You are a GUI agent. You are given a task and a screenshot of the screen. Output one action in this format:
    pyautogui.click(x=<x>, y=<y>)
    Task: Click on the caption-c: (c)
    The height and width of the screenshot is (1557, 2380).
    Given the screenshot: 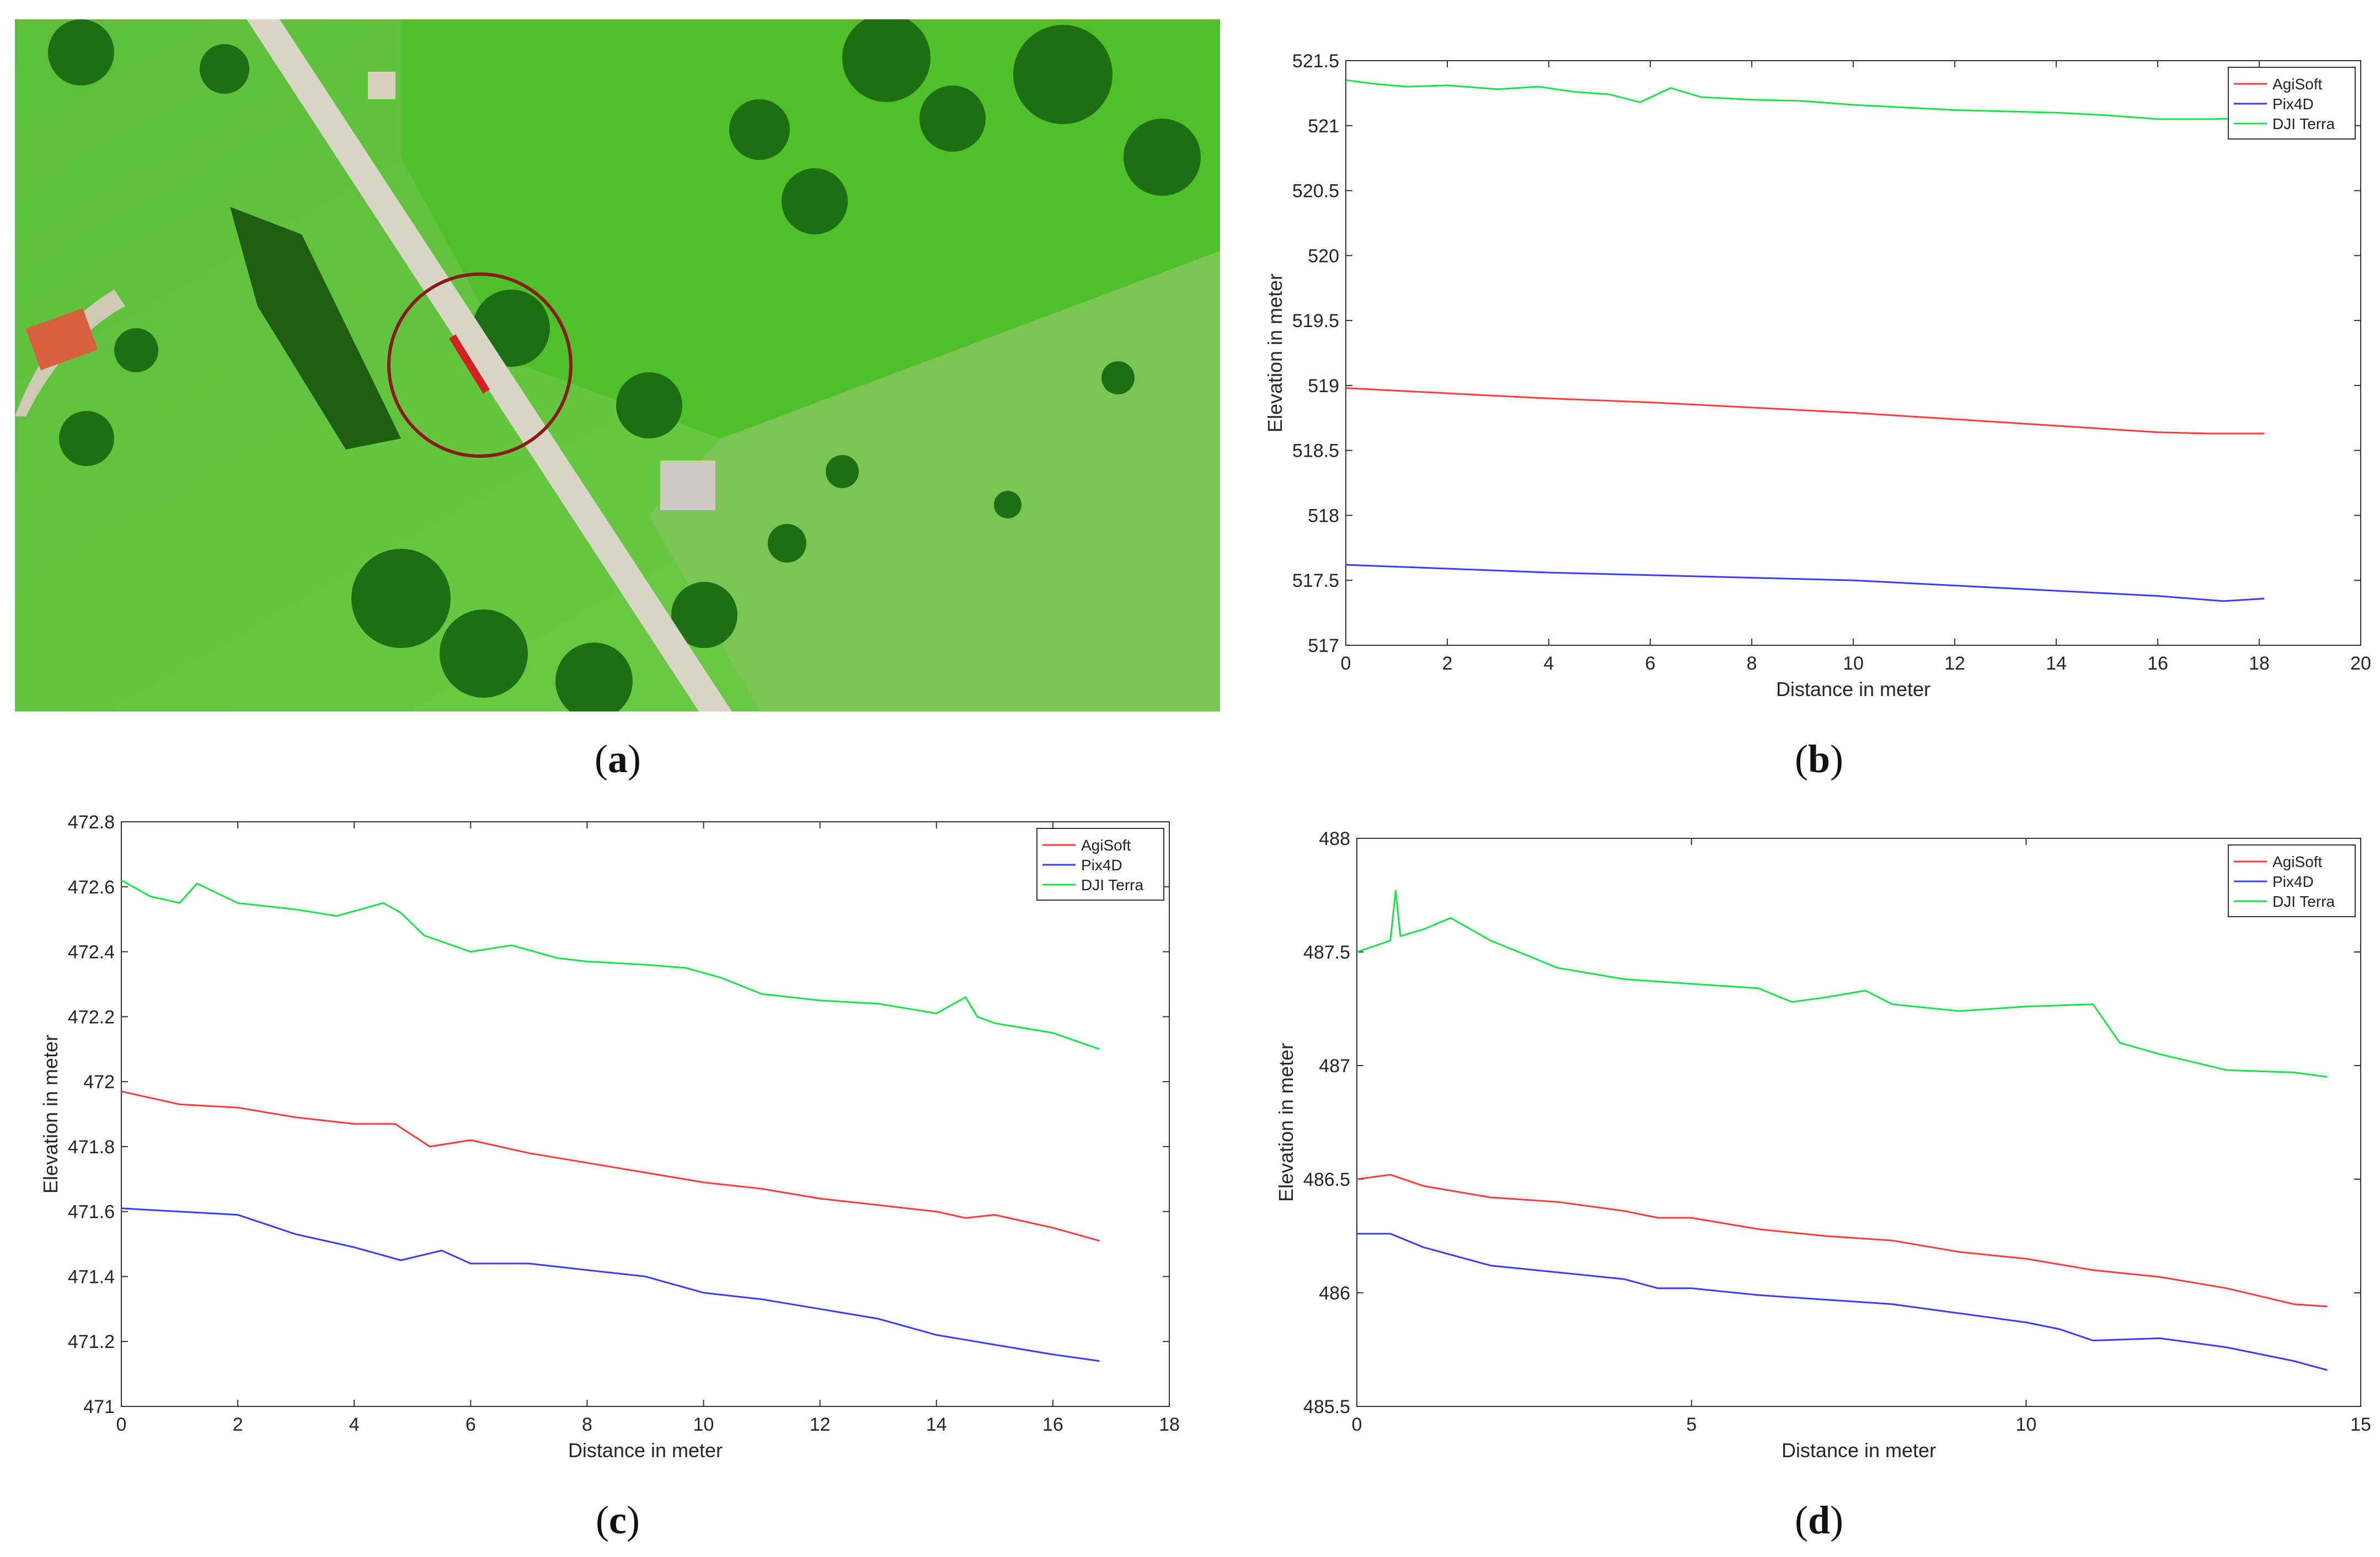 What is the action you would take?
    pyautogui.click(x=618, y=1520)
    